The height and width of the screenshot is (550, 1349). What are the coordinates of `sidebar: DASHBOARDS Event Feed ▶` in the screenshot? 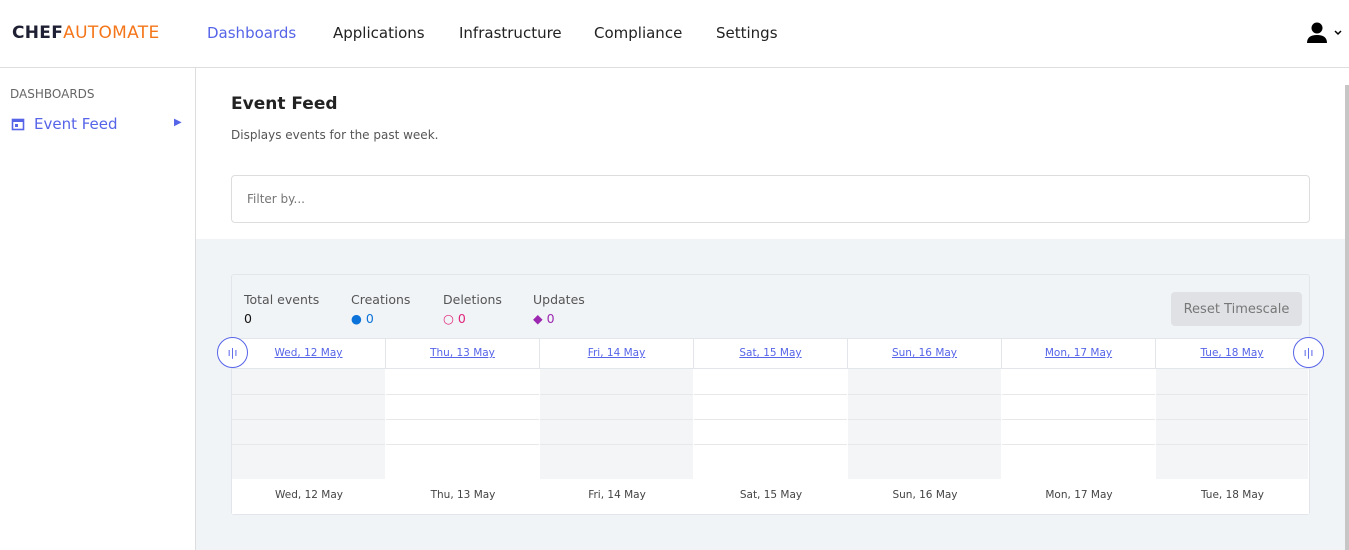 It's located at (98, 309).